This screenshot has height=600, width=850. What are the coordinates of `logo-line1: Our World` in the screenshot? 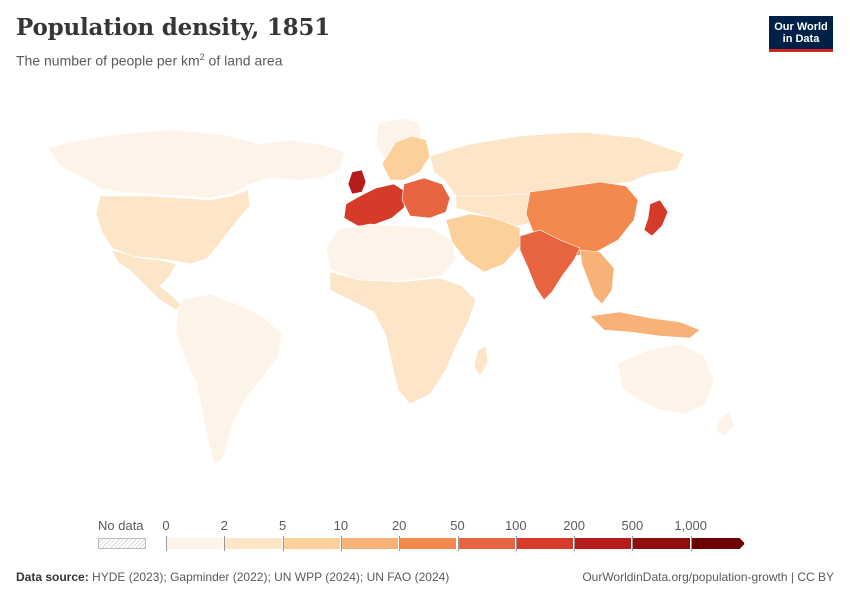 It's located at (801, 27).